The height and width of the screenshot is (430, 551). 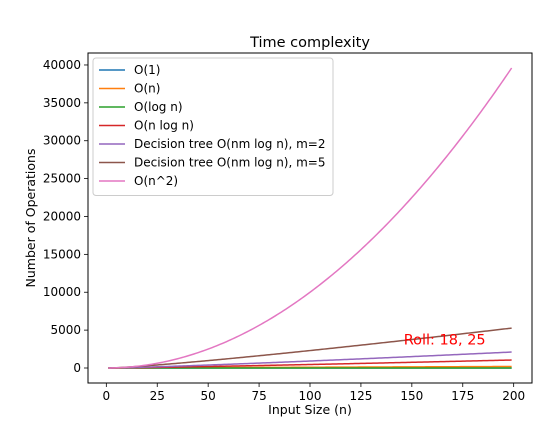 I want to click on legend-label-6: O(n^2), so click(x=156, y=181).